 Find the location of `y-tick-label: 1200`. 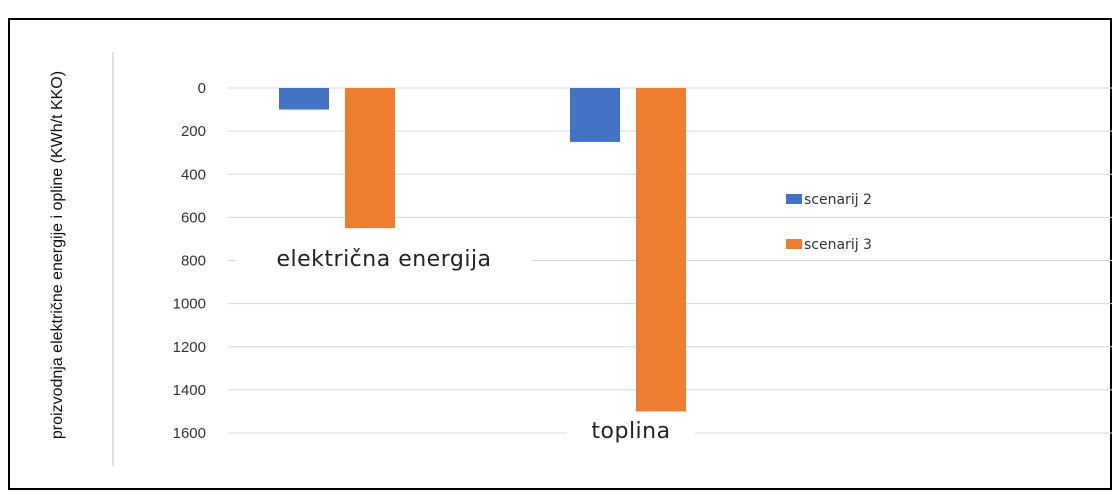

y-tick-label: 1200 is located at coordinates (189, 347).